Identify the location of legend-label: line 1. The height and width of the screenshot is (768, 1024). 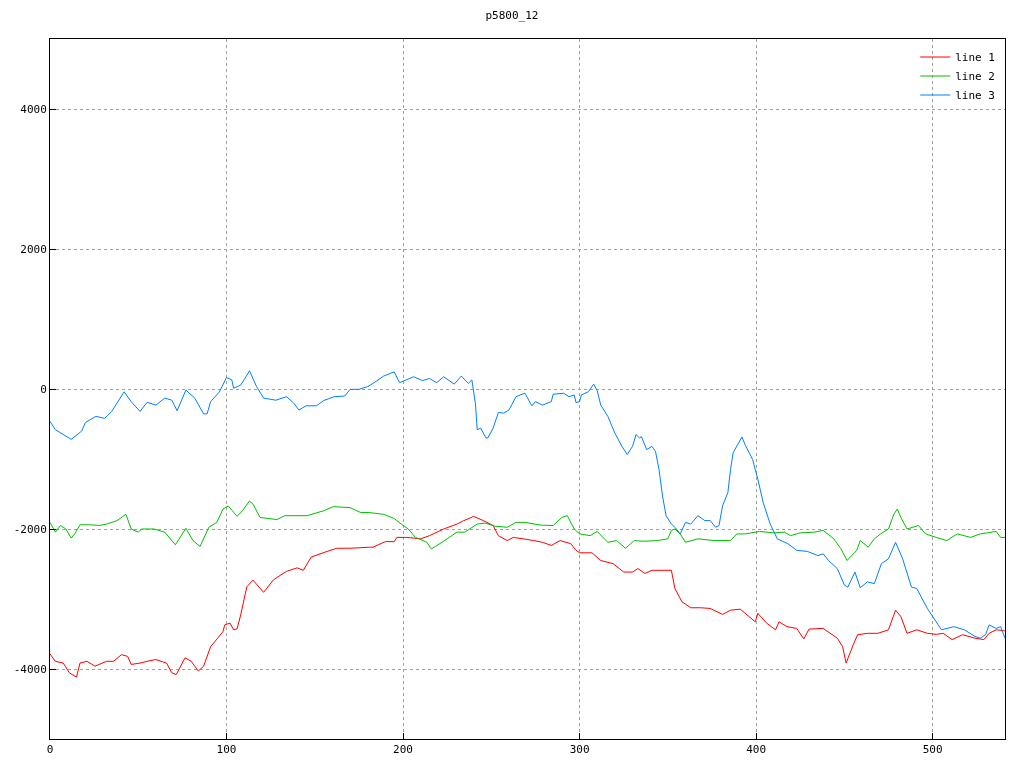
(975, 58).